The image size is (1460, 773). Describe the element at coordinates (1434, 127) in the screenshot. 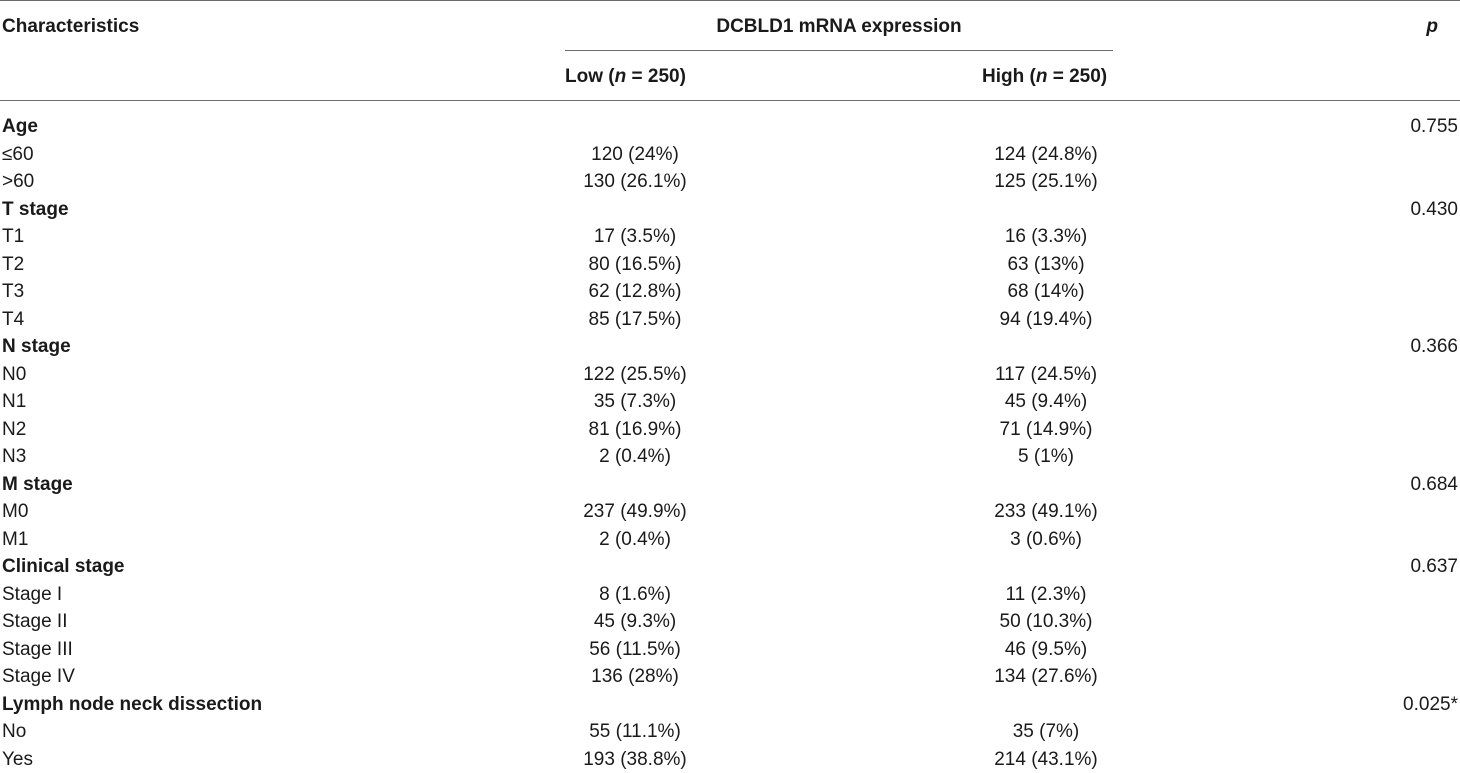

I see `p-value-cell: 0.755` at that location.